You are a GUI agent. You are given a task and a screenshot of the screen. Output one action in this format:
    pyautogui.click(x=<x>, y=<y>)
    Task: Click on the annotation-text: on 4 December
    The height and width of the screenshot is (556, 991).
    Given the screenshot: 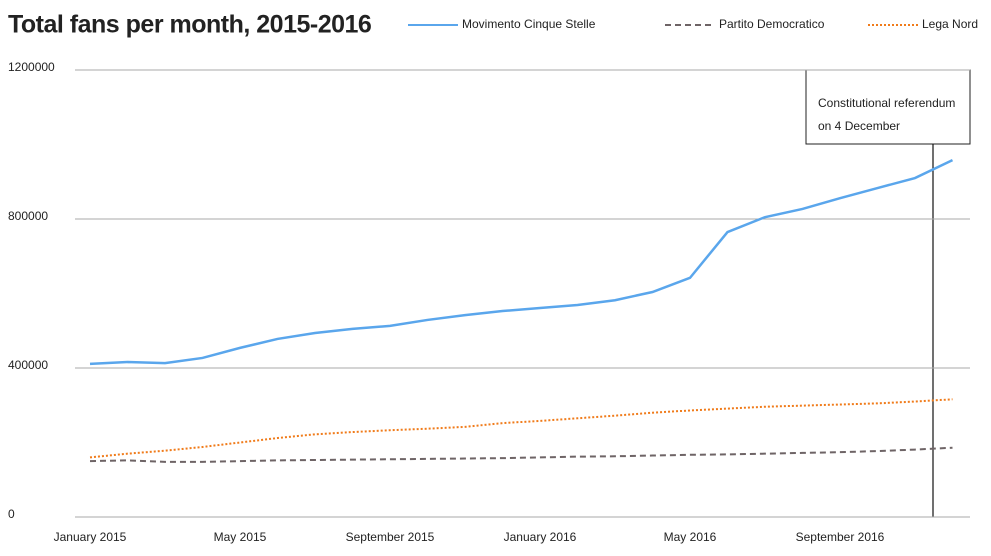 What is the action you would take?
    pyautogui.click(x=859, y=126)
    